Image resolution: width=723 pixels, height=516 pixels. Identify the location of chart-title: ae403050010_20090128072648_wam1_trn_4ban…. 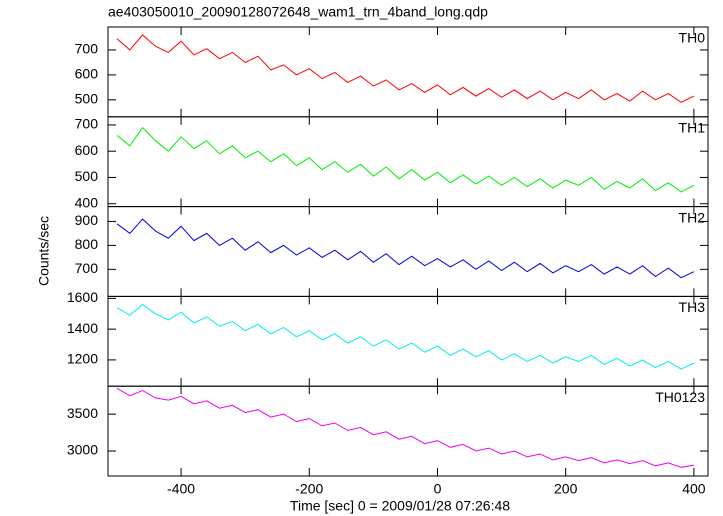
(298, 12).